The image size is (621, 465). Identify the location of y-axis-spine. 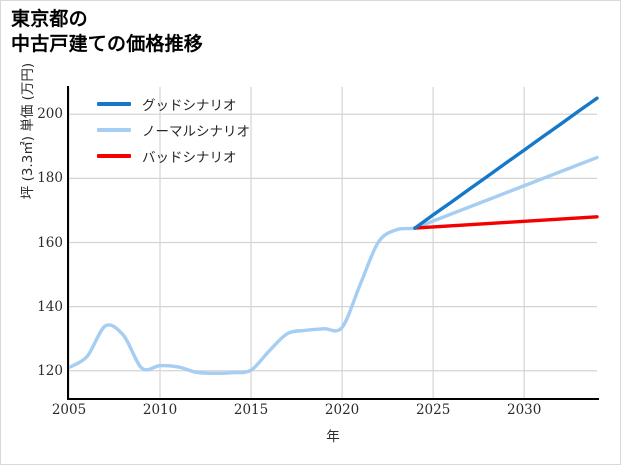
(68, 242).